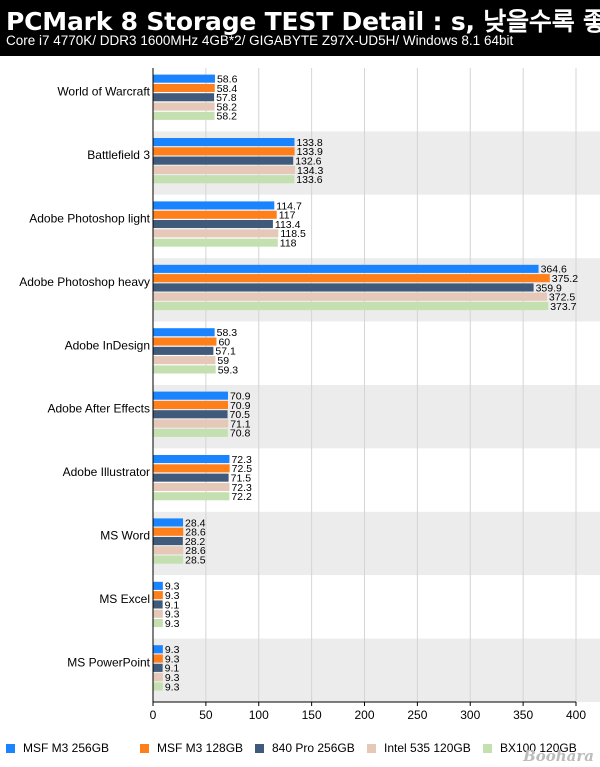  Describe the element at coordinates (287, 216) in the screenshot. I see `data-label: 117` at that location.